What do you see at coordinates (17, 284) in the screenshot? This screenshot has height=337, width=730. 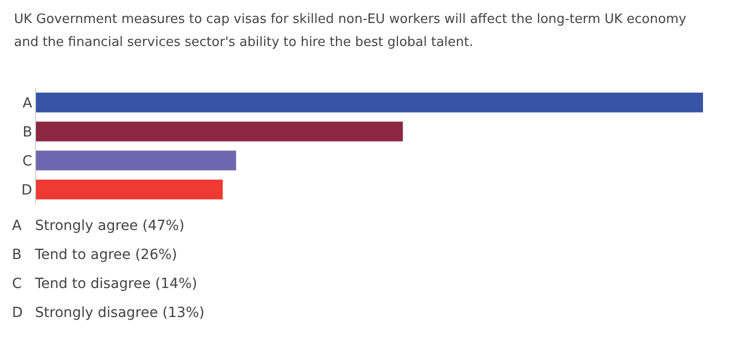 I see `category-label: C` at bounding box center [17, 284].